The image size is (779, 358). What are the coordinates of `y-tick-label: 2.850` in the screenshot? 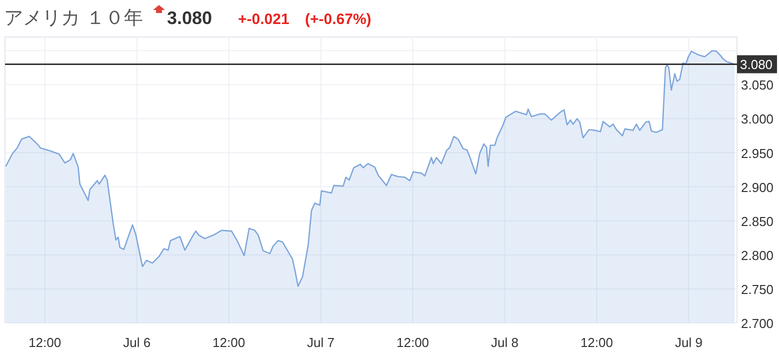 It's located at (757, 221).